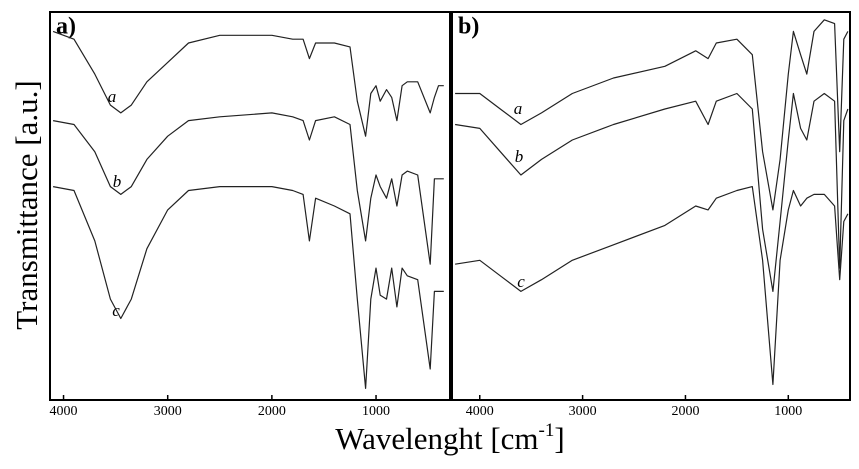 The width and height of the screenshot is (859, 469). Describe the element at coordinates (559, 438) in the screenshot. I see `x-axis-label-suffix: ]` at that location.